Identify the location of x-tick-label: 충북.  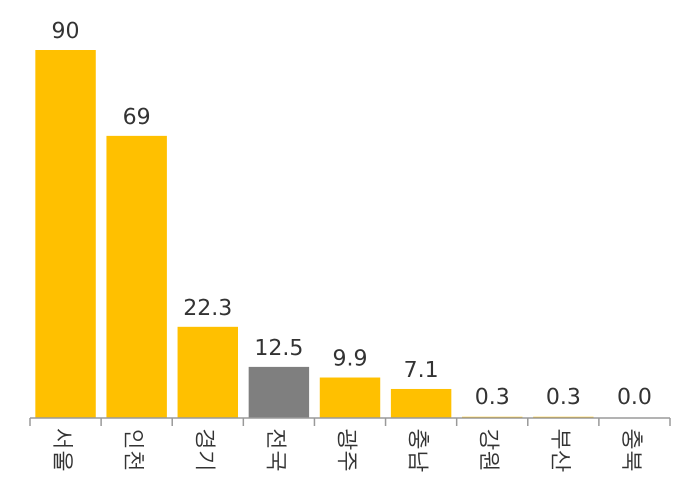
(631, 450).